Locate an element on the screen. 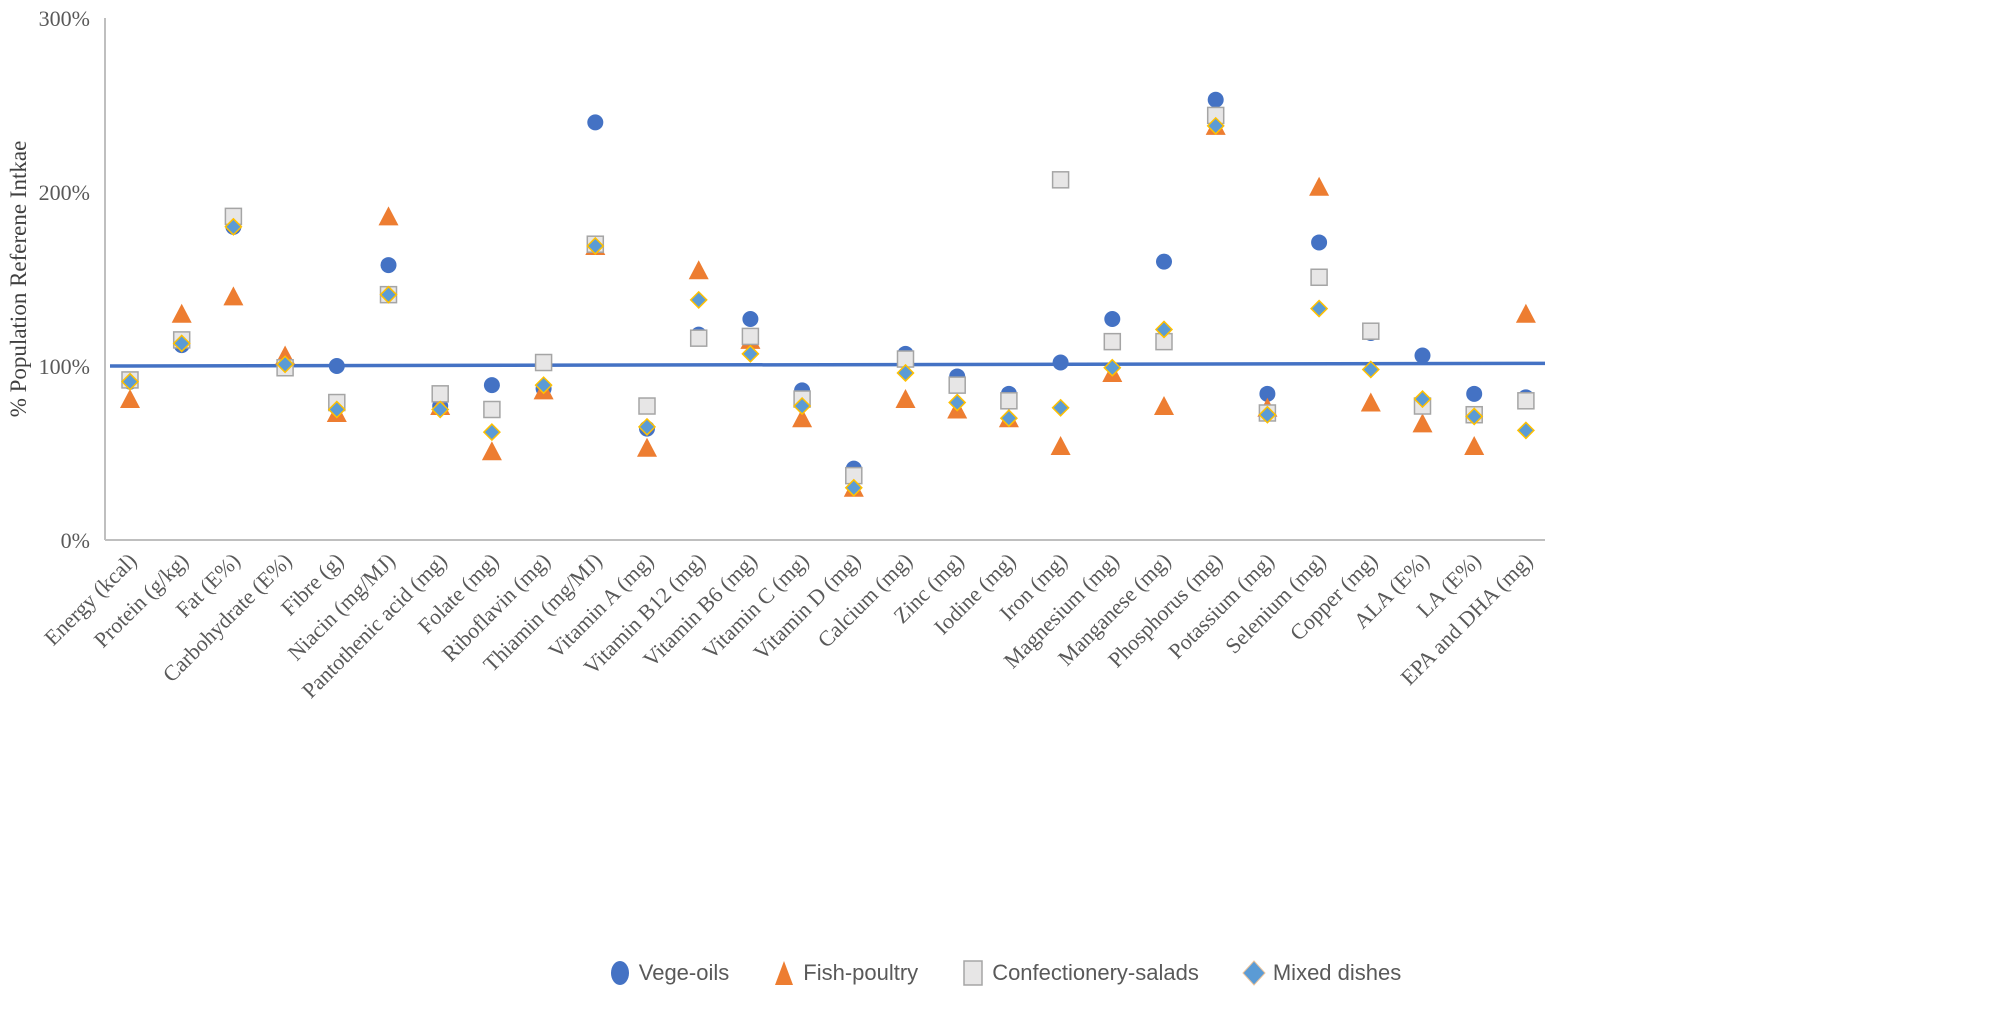 The width and height of the screenshot is (2008, 1011). y-tick-label: 300% is located at coordinates (64, 18).